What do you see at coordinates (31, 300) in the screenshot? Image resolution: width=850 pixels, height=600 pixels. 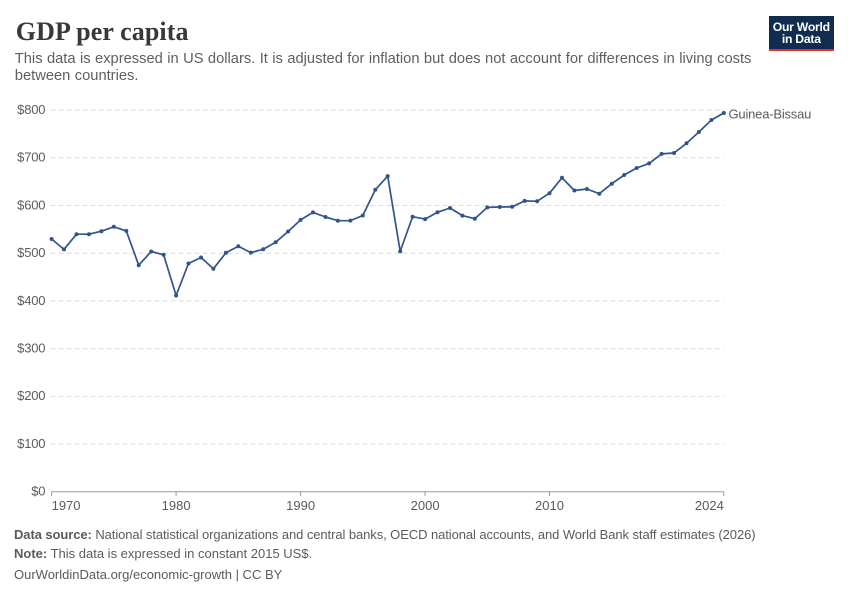 I see `svg-text: $400` at bounding box center [31, 300].